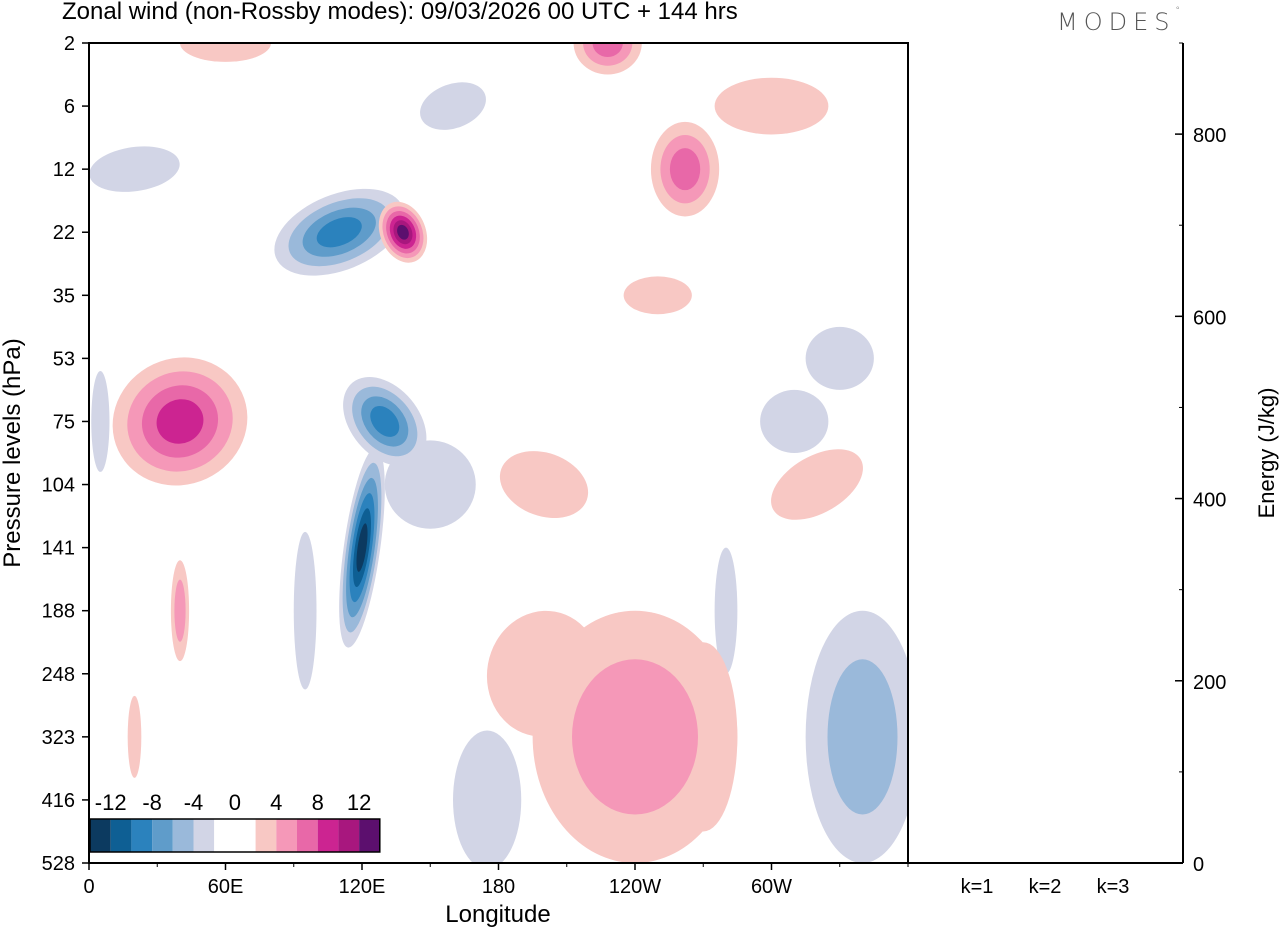  Describe the element at coordinates (58, 738) in the screenshot. I see `y-tick-label: 323` at that location.